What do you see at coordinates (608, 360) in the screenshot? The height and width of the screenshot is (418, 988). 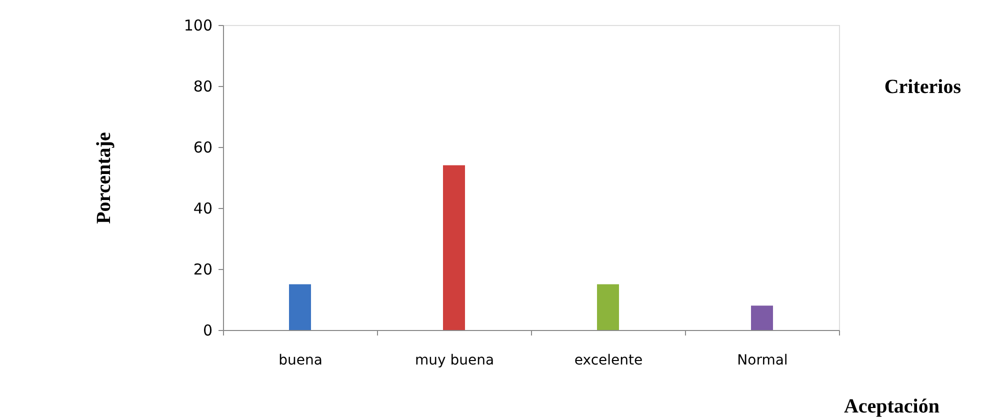 I see `x-tick-label: excelente` at bounding box center [608, 360].